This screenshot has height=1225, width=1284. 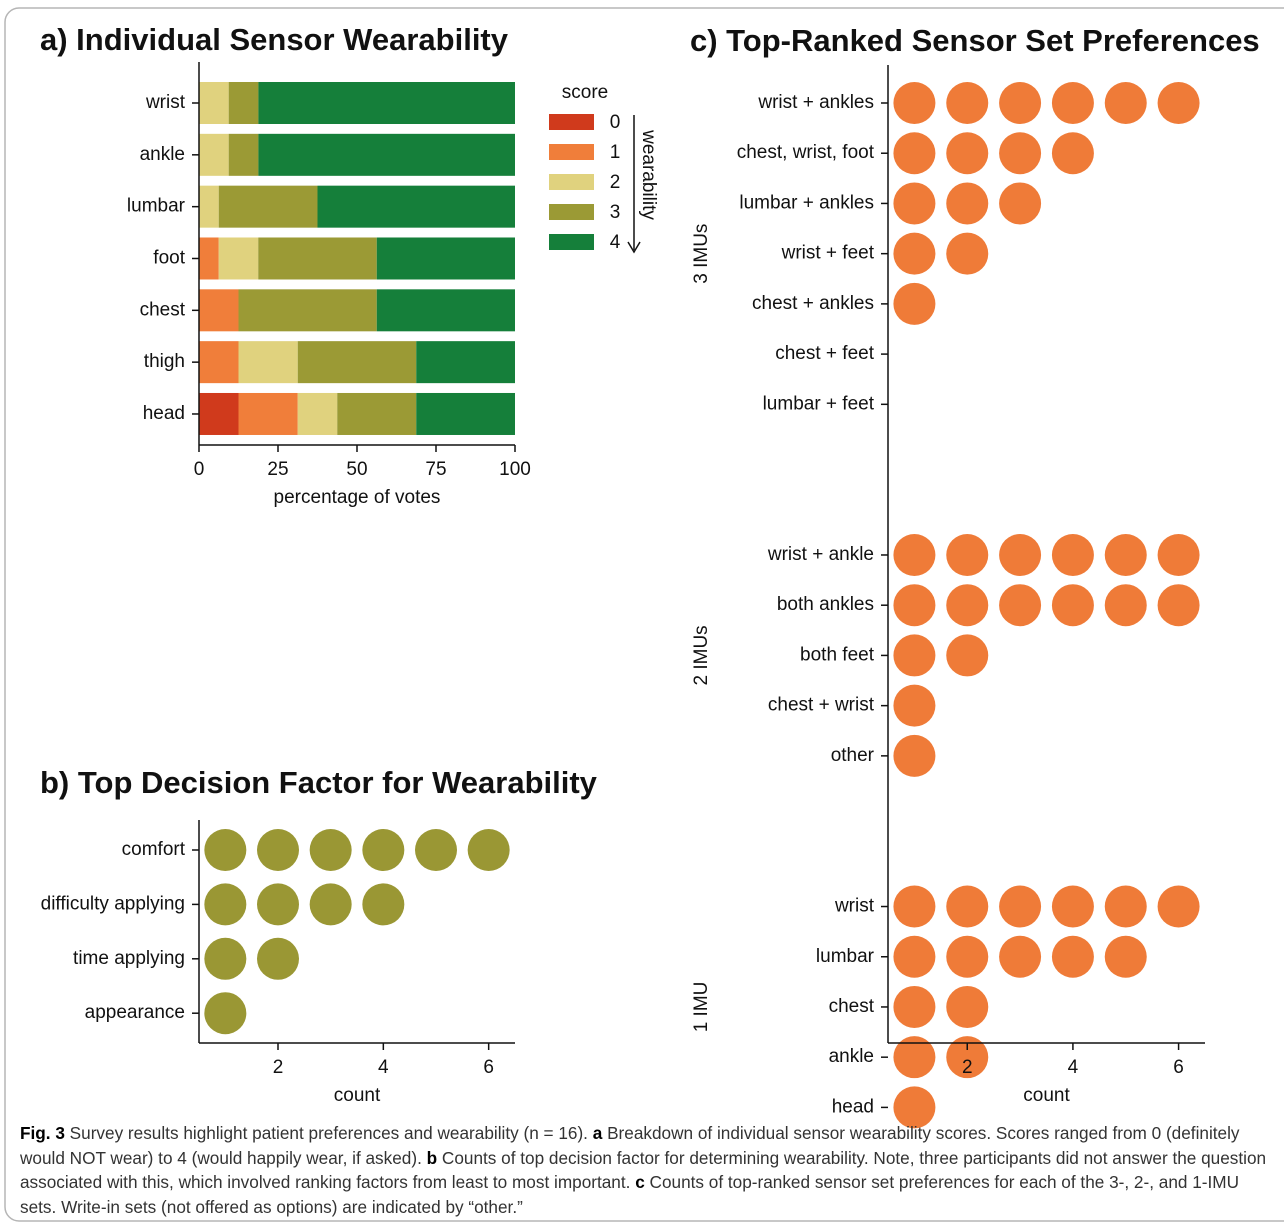 What do you see at coordinates (135, 1012) in the screenshot?
I see `y-tick-label: appearance` at bounding box center [135, 1012].